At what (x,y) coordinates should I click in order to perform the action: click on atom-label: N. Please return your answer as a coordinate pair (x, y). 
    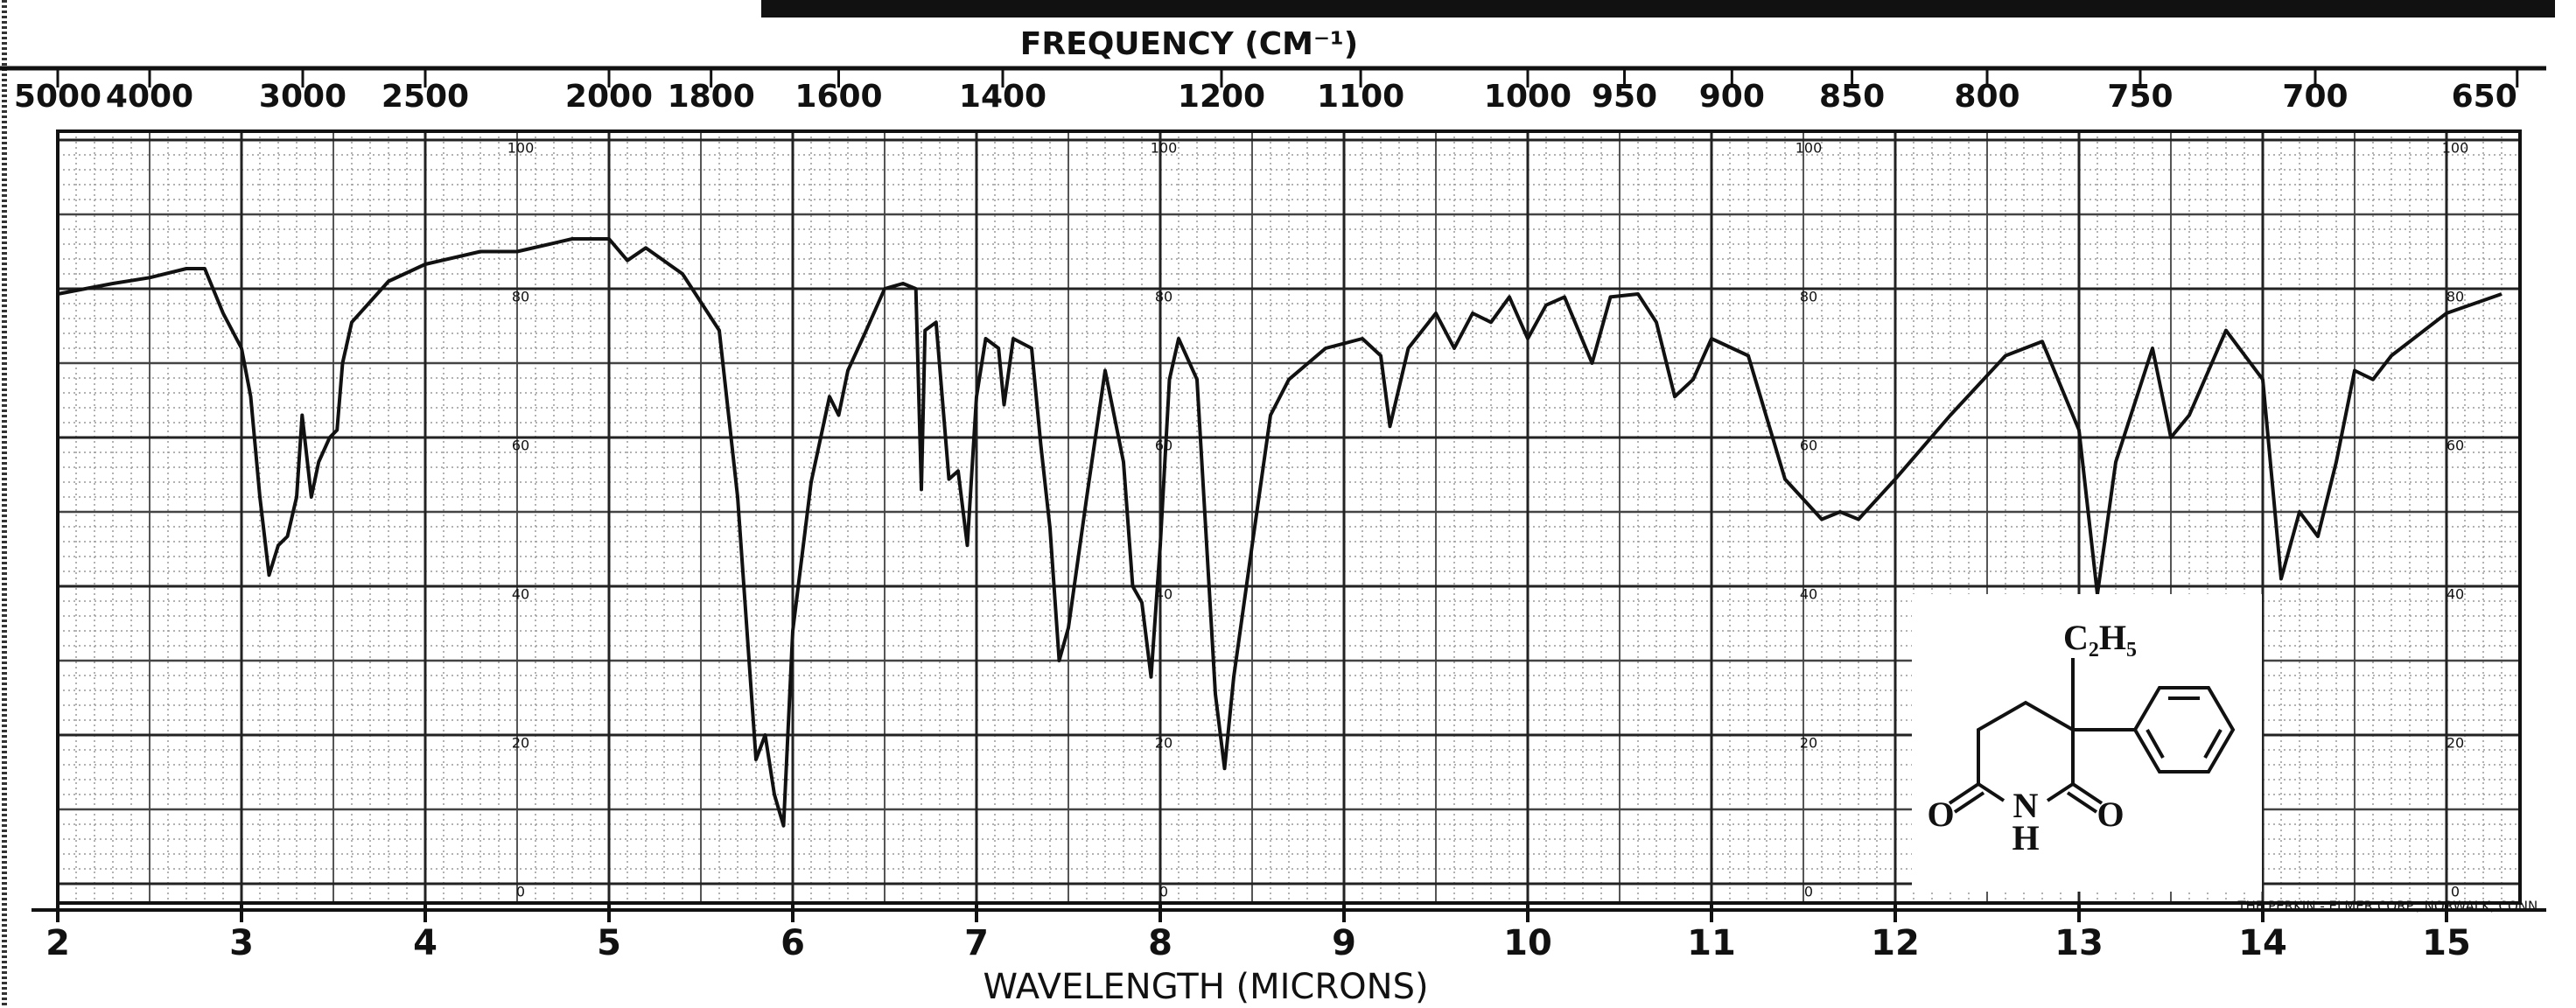
    Looking at the image, I should click on (2026, 805).